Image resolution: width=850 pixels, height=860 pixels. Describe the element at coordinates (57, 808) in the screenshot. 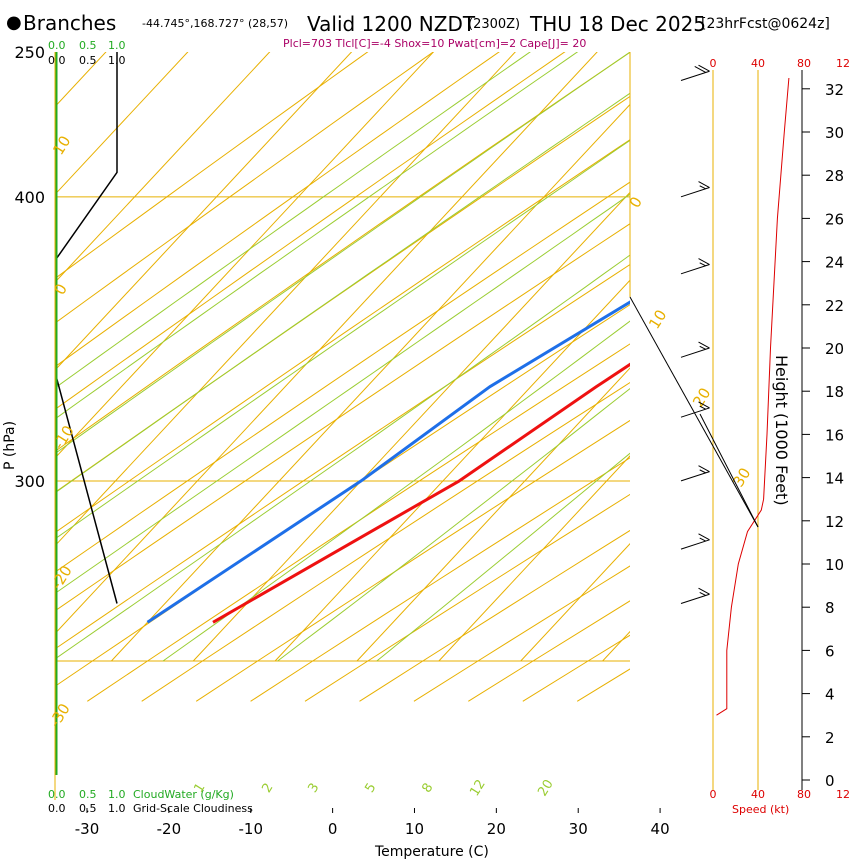

I see `cloud-cover-bottom-0: 0.0` at that location.